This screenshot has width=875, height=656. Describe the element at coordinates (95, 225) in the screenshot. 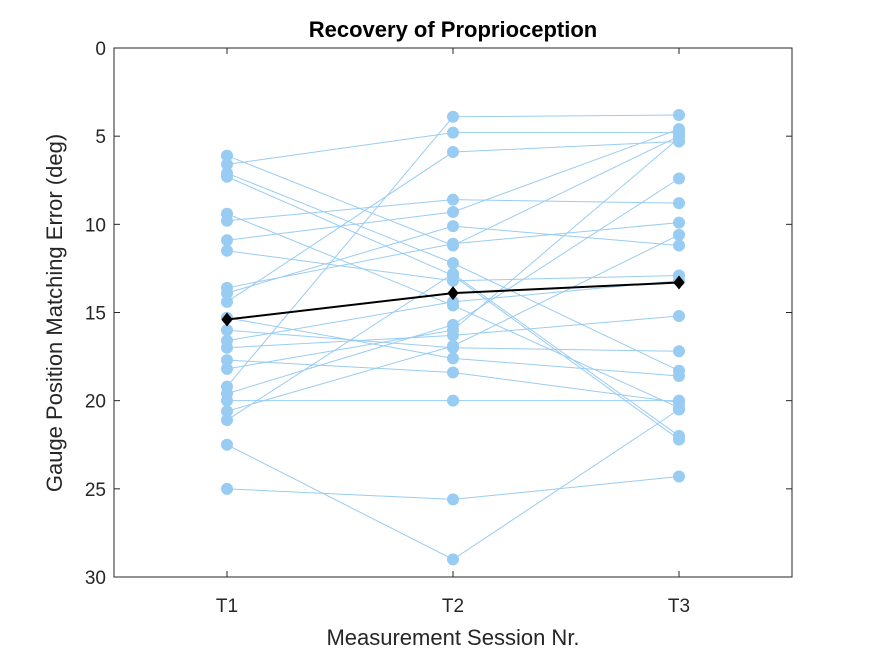

I see `y-tick-label: 10` at that location.